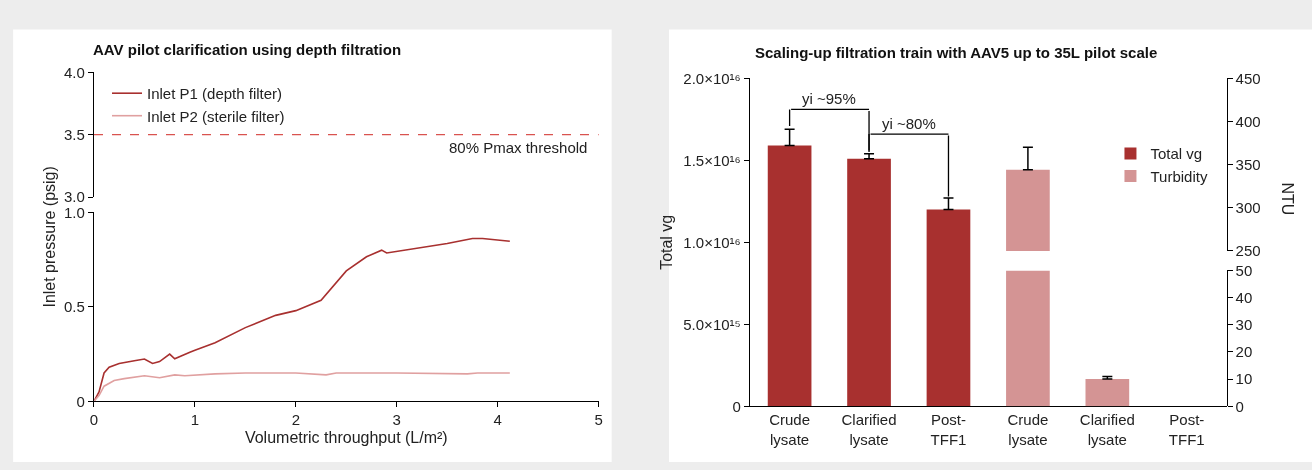 This screenshot has width=1312, height=470. What do you see at coordinates (1248, 251) in the screenshot?
I see `y3-tick-label: 250` at bounding box center [1248, 251].